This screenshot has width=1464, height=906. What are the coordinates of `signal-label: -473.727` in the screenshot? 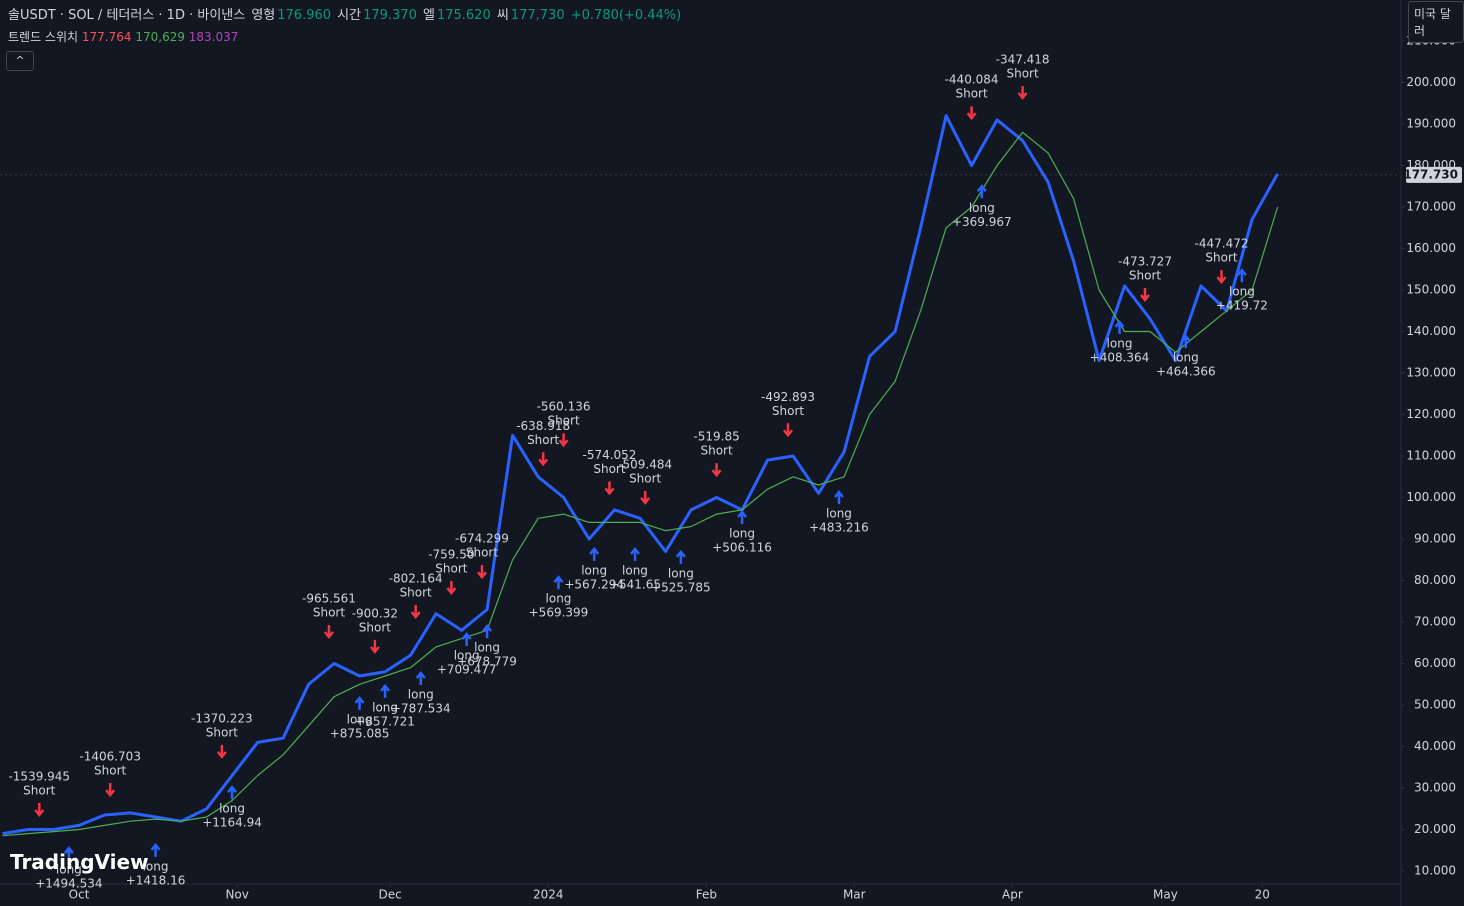 It's located at (1145, 261).